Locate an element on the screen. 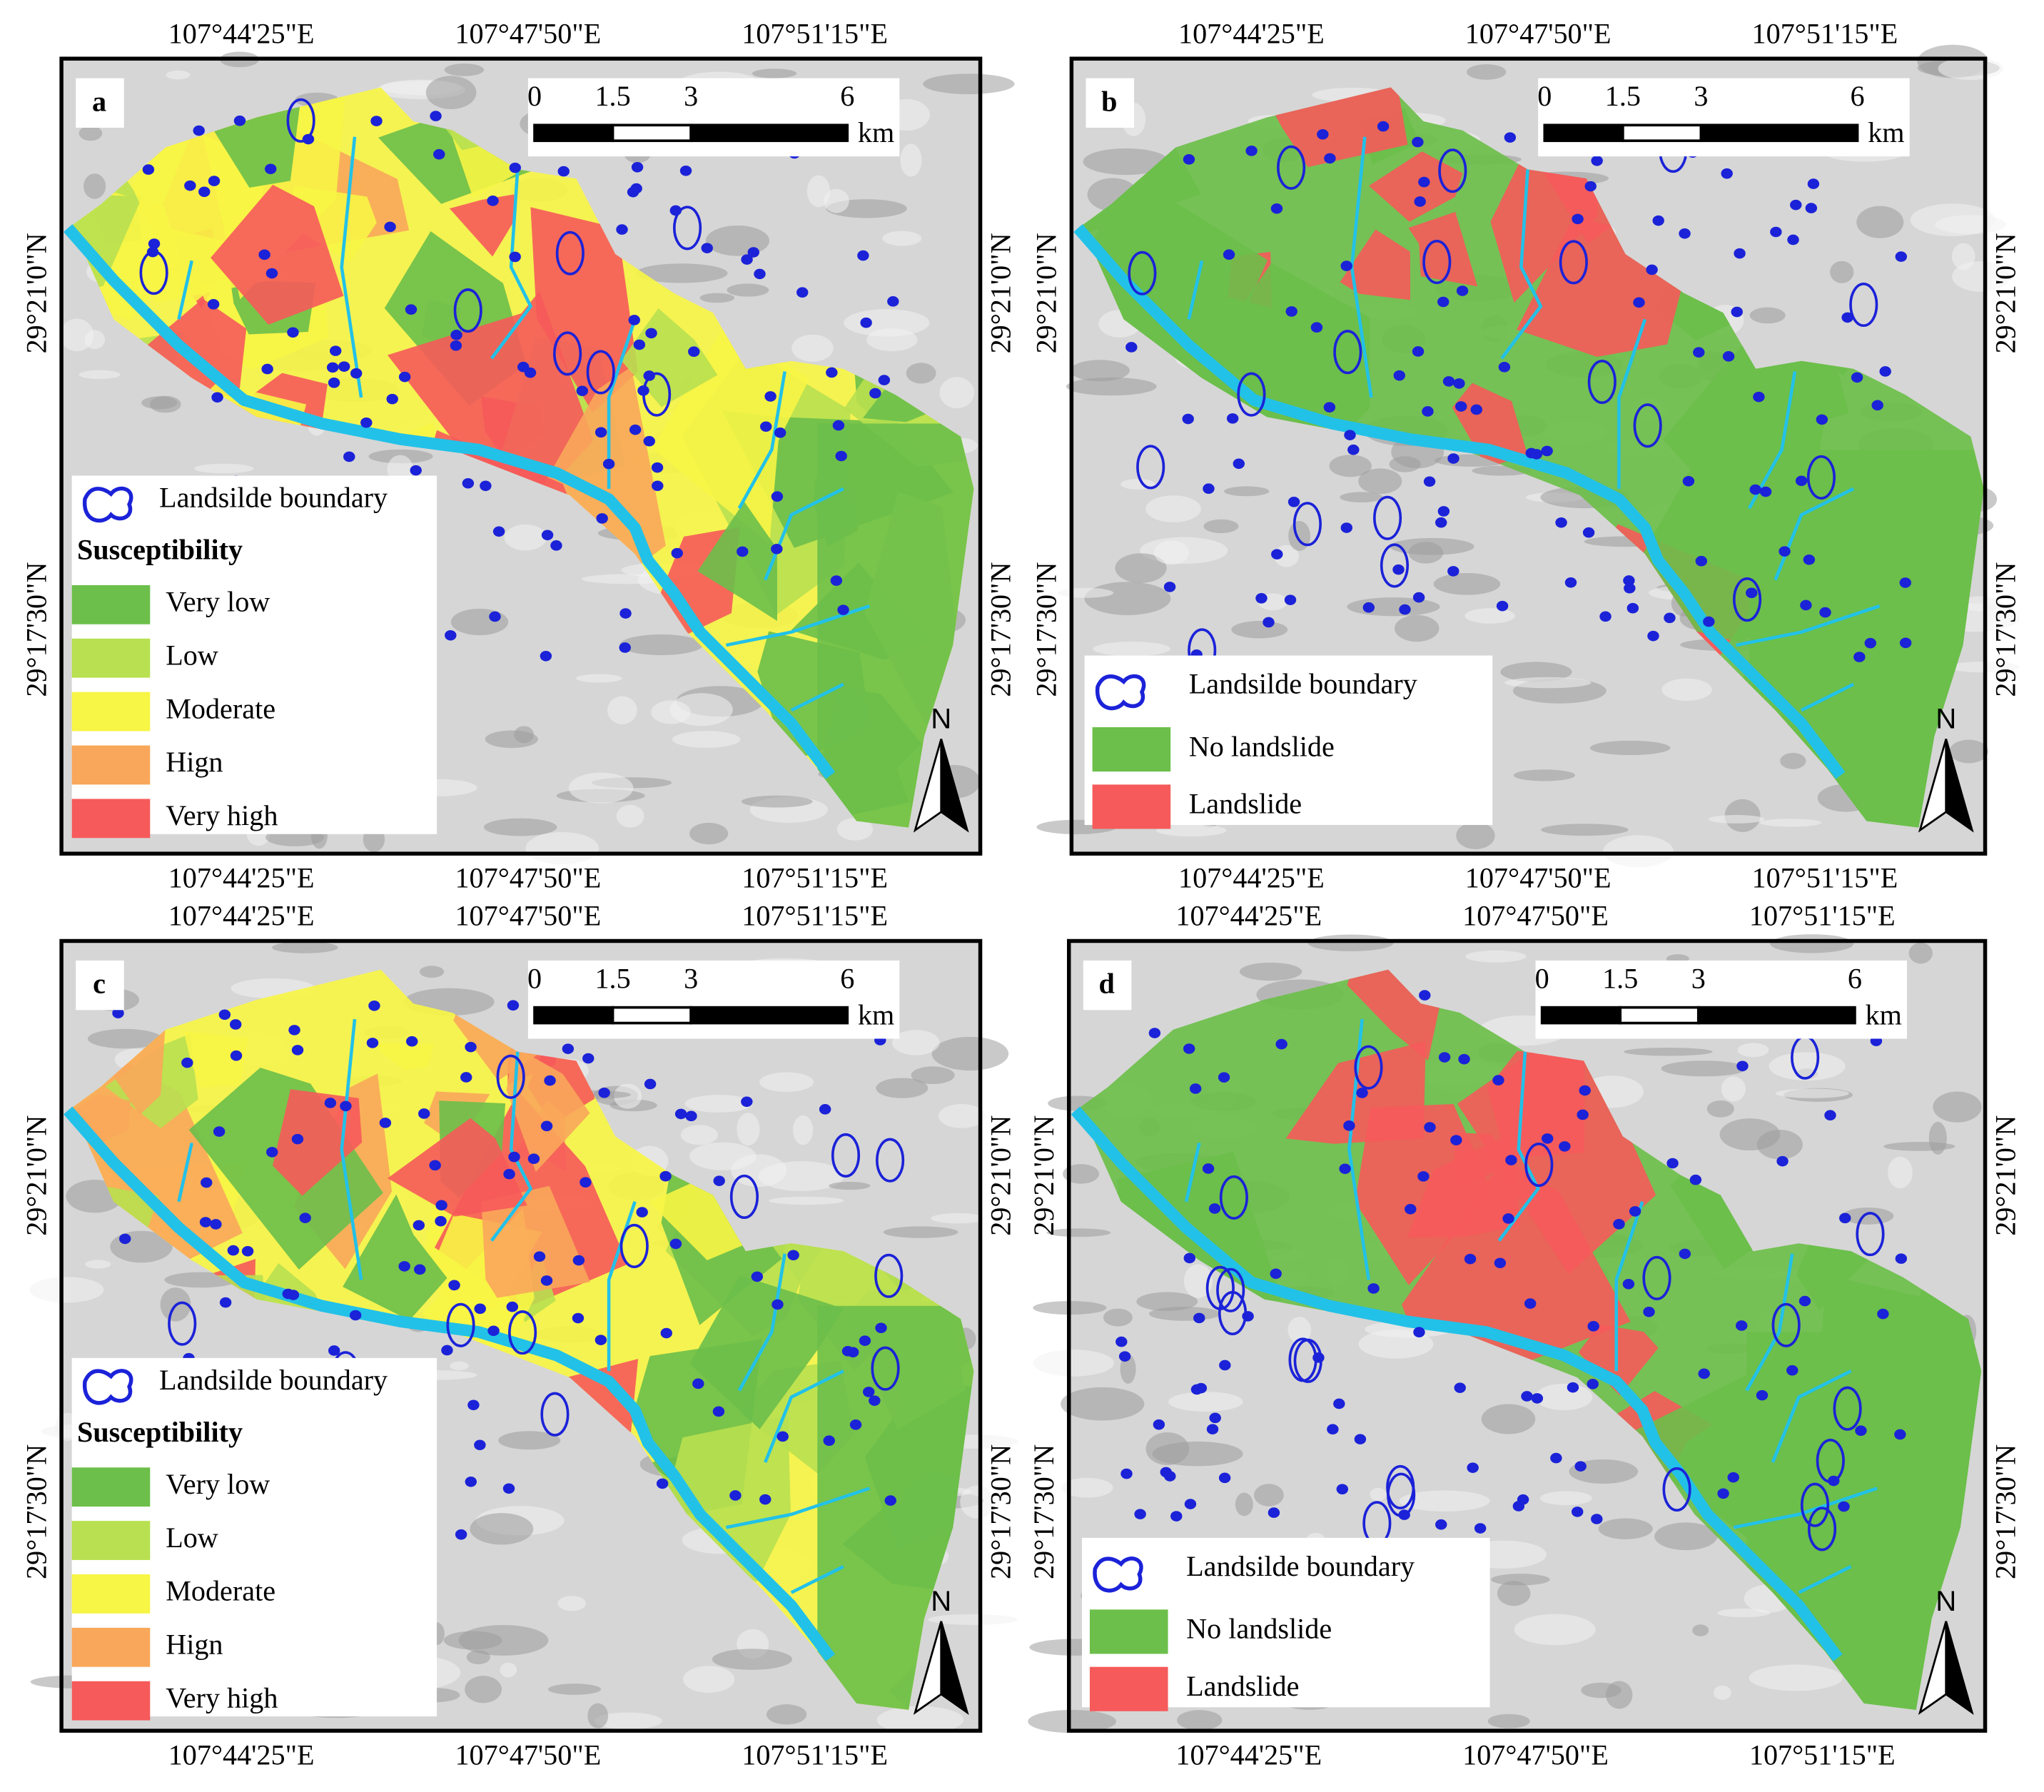 The width and height of the screenshot is (2044, 1792). top-coordinate: 107°44'25"E is located at coordinates (1251, 33).